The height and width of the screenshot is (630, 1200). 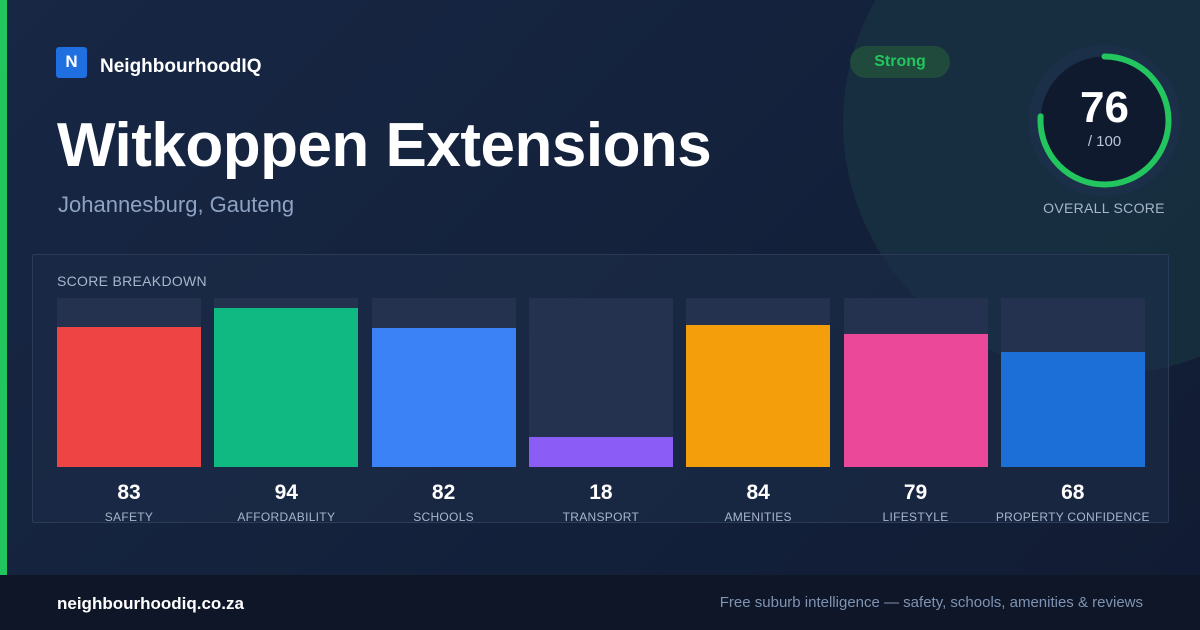 I want to click on bar-label: SAFETY, so click(x=129, y=517).